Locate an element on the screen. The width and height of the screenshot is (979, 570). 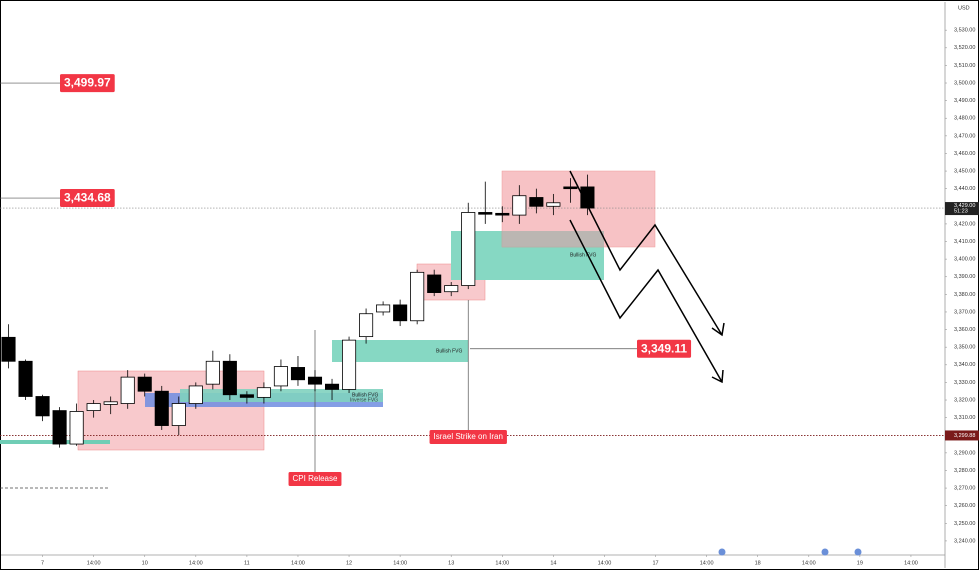
y-tick-label: 3,480.00 is located at coordinates (964, 119).